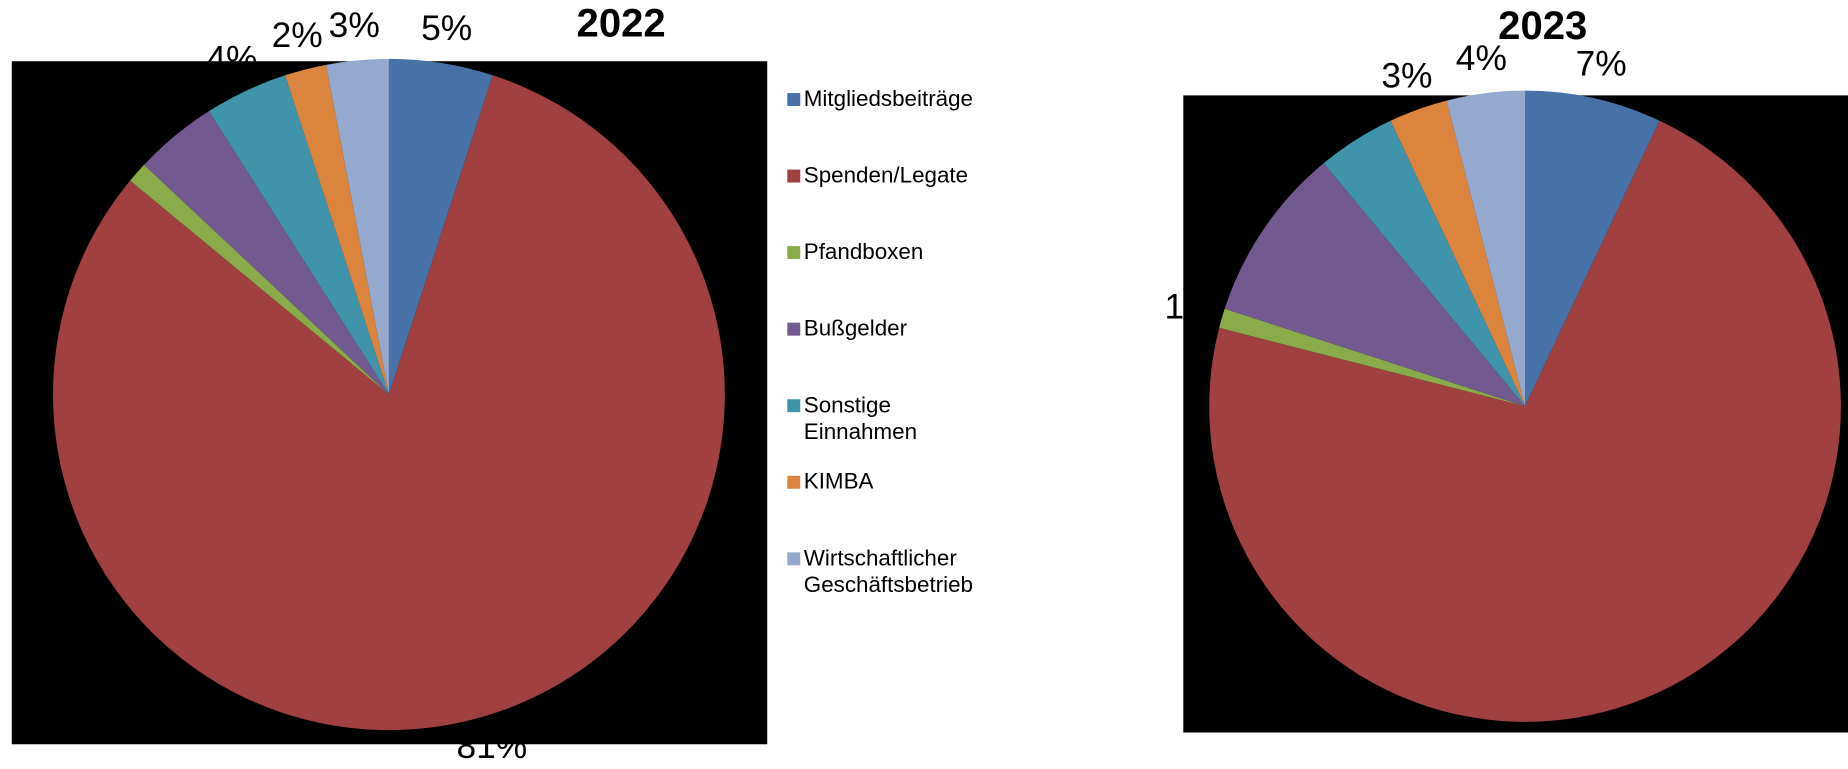 The height and width of the screenshot is (769, 1848). What do you see at coordinates (839, 481) in the screenshot?
I see `legend-label: KIMBA` at bounding box center [839, 481].